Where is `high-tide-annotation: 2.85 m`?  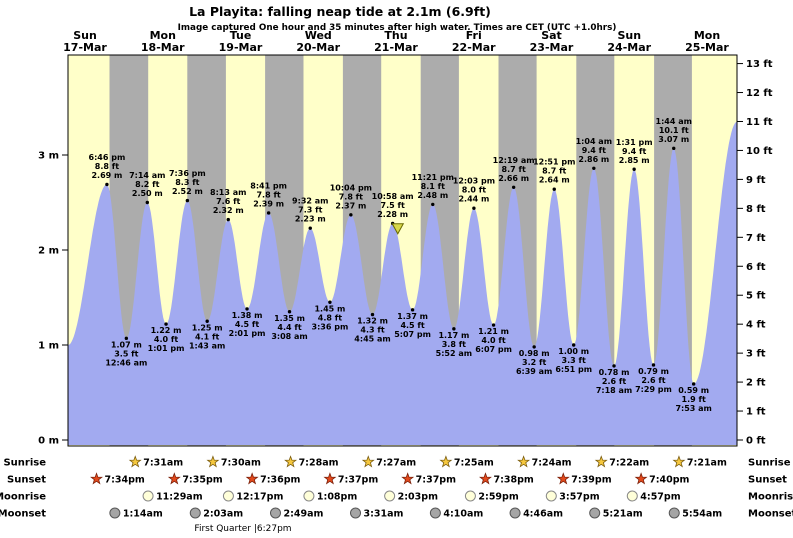 high-tide-annotation: 2.85 m is located at coordinates (634, 160).